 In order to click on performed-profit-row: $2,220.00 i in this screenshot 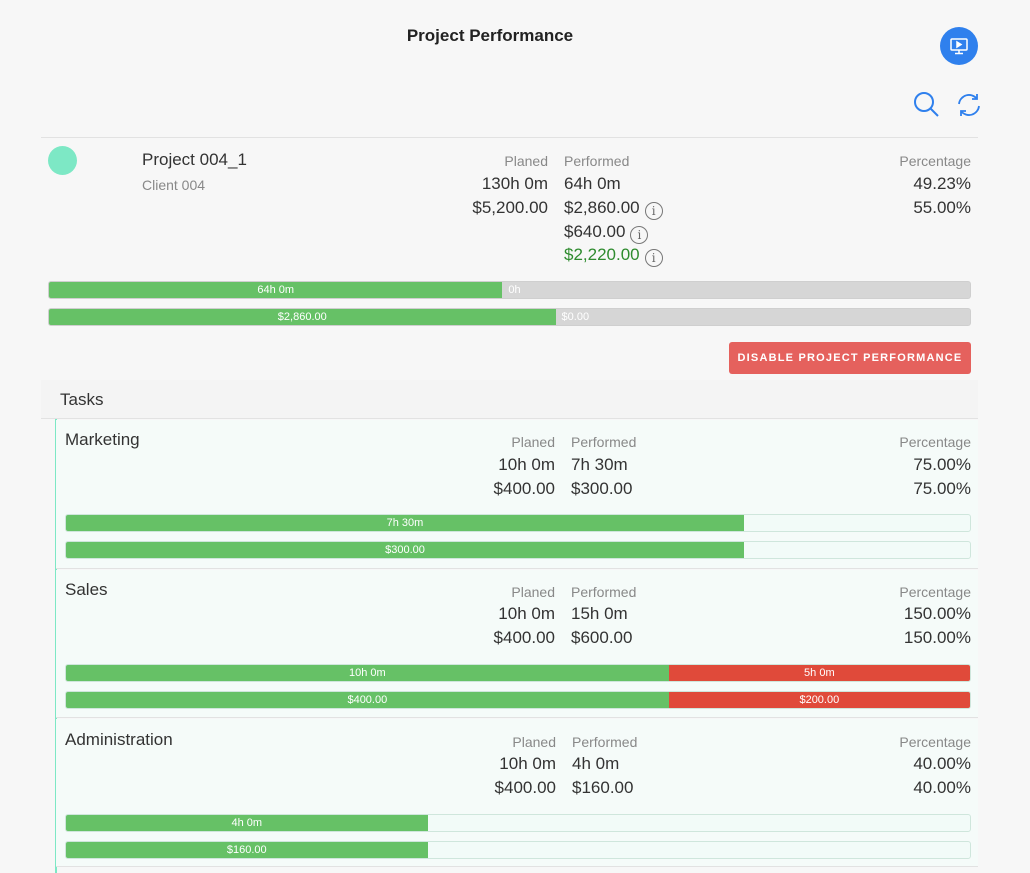, I will do `click(613, 256)`.